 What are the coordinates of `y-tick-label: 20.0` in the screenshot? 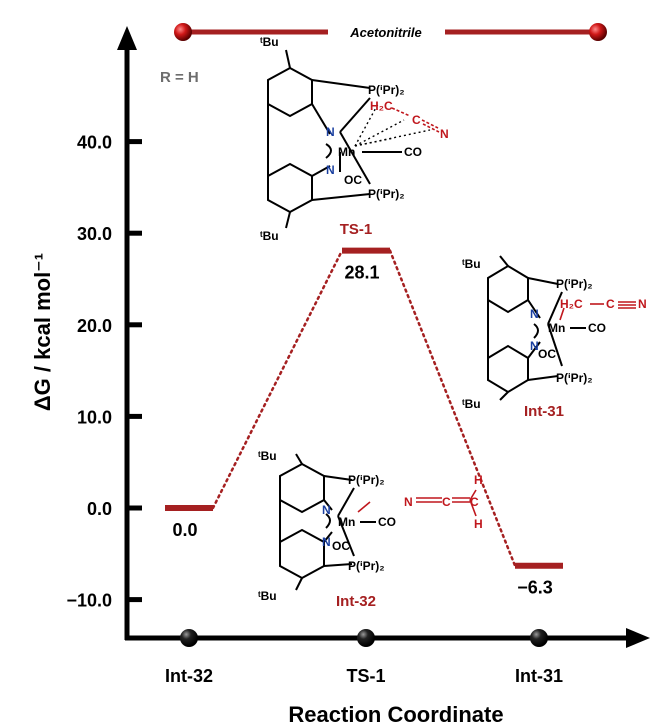 It's located at (94, 326).